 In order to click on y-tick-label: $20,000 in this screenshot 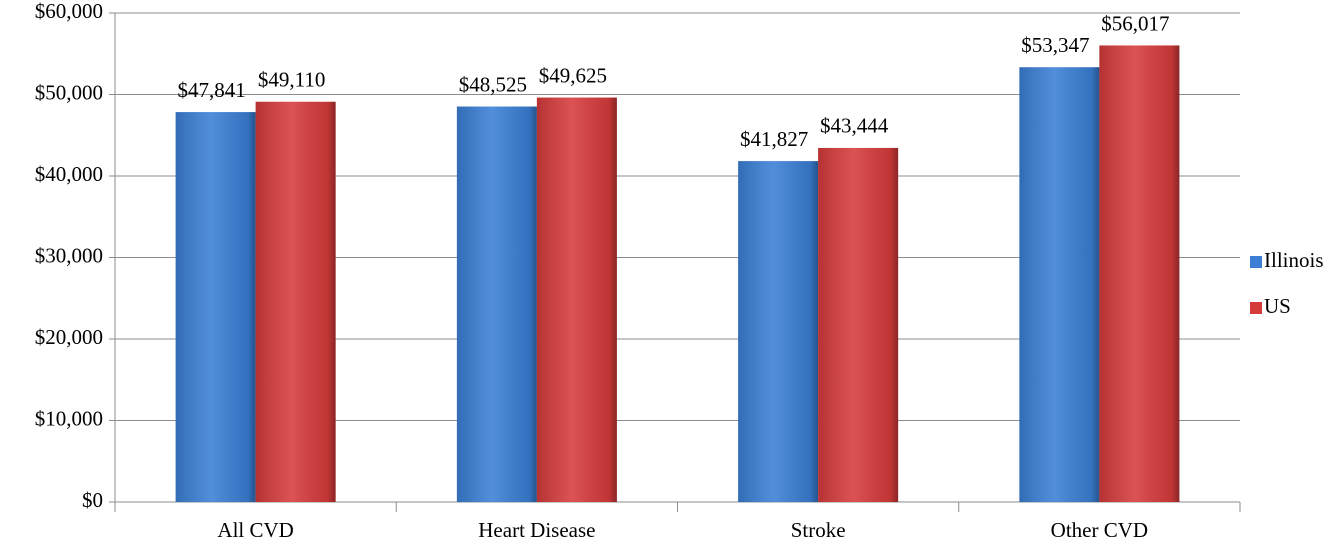, I will do `click(69, 337)`.